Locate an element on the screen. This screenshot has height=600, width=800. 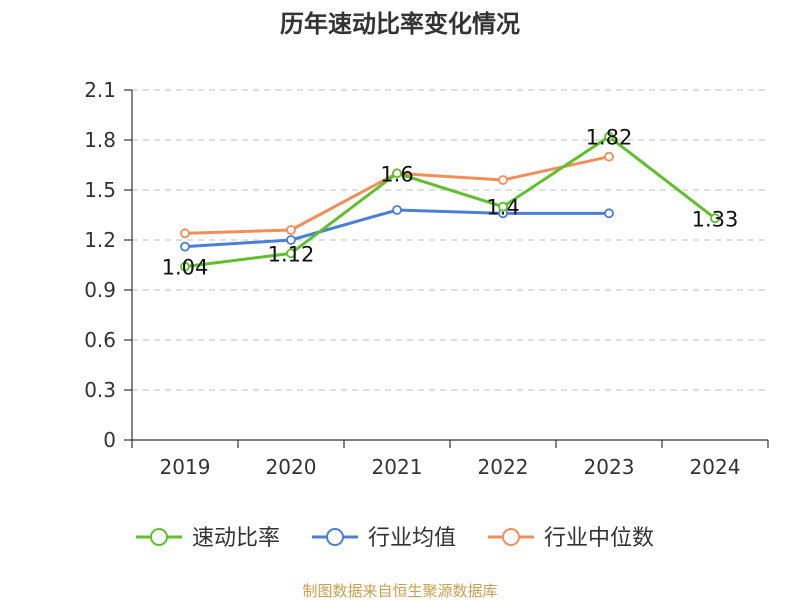
x-tick-label: 2022 is located at coordinates (503, 467).